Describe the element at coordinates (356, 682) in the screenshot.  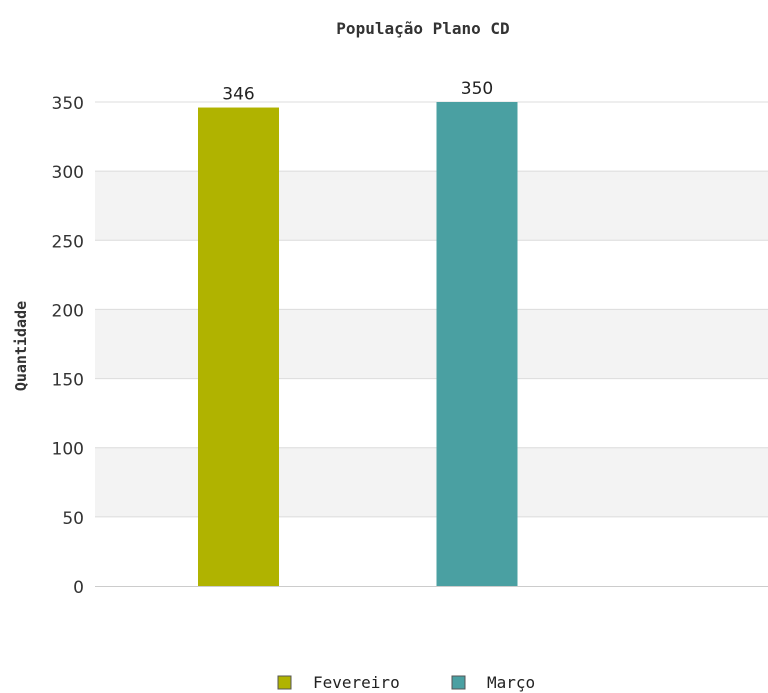
I see `legend-label: Fevereiro` at that location.